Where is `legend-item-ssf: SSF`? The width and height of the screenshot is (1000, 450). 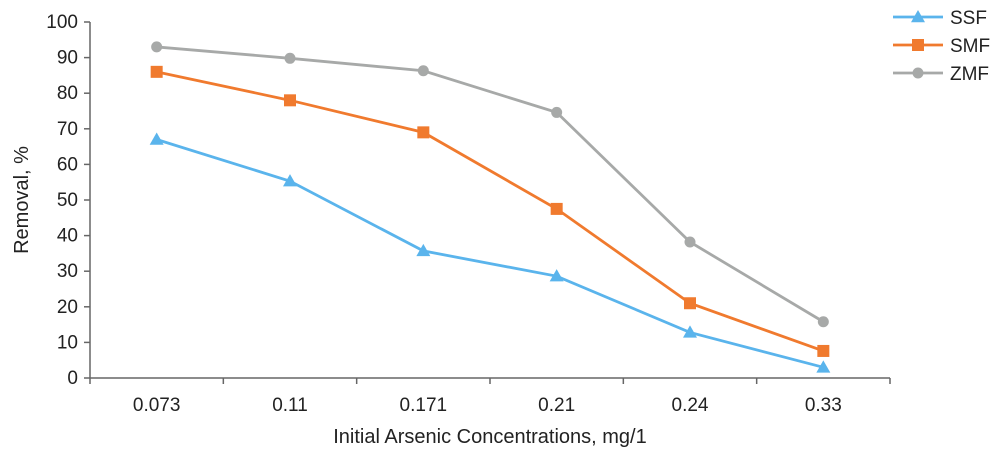 legend-item-ssf: SSF is located at coordinates (940, 18).